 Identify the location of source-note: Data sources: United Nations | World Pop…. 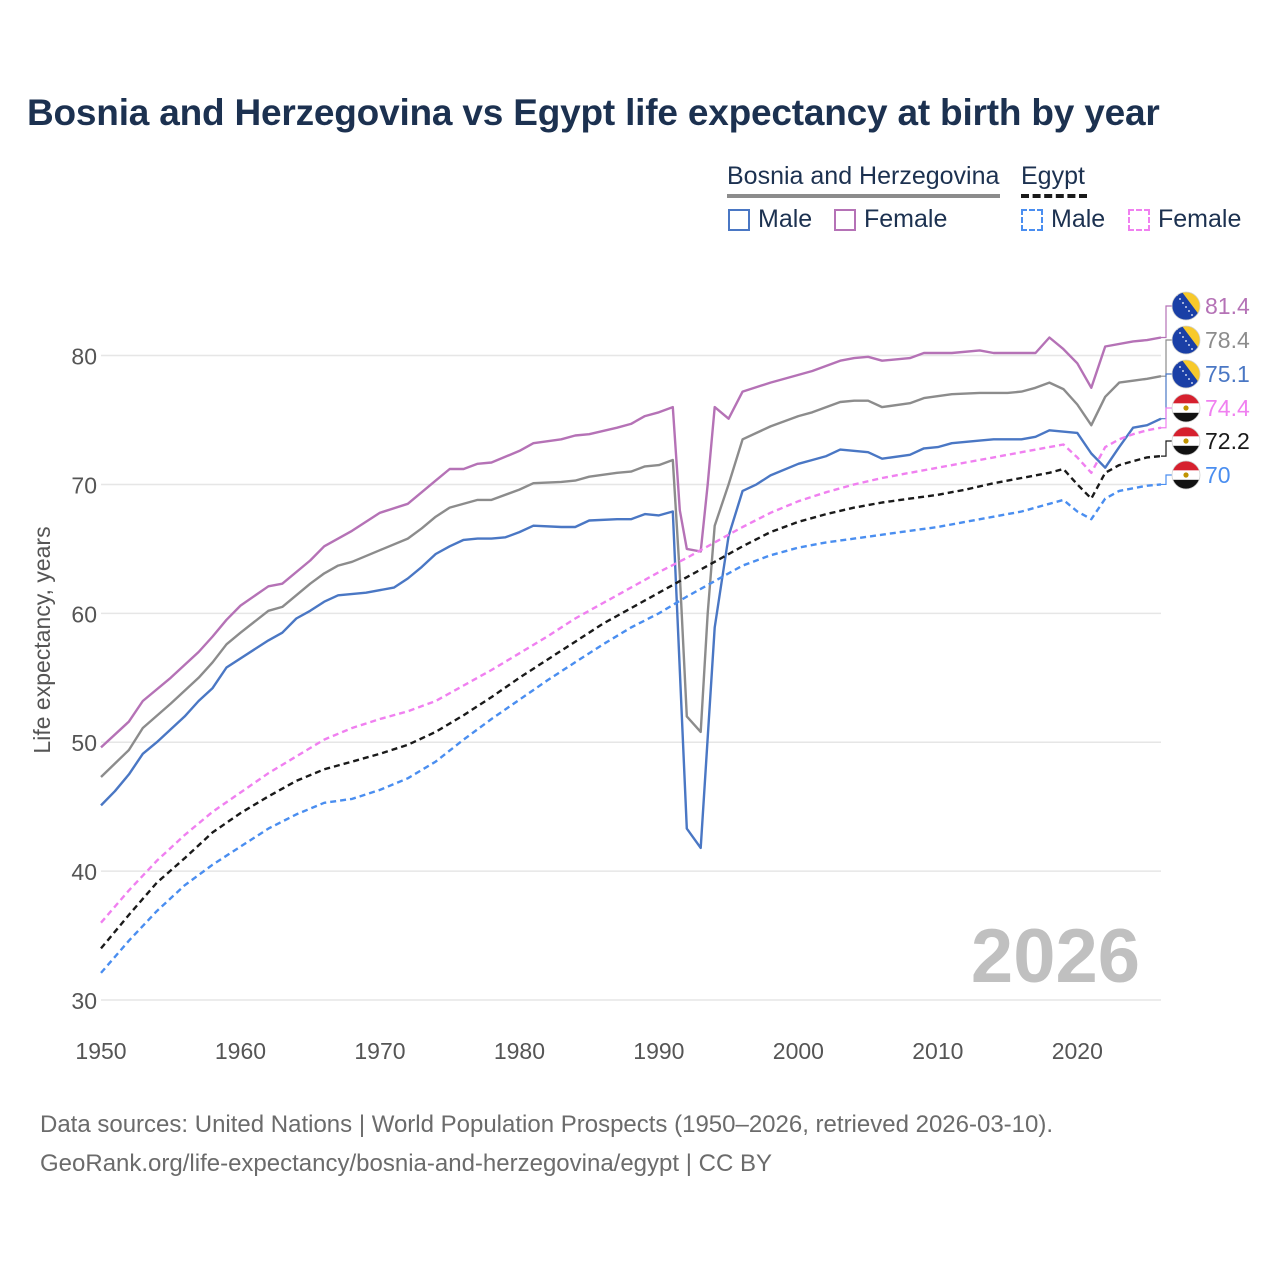
(546, 1144).